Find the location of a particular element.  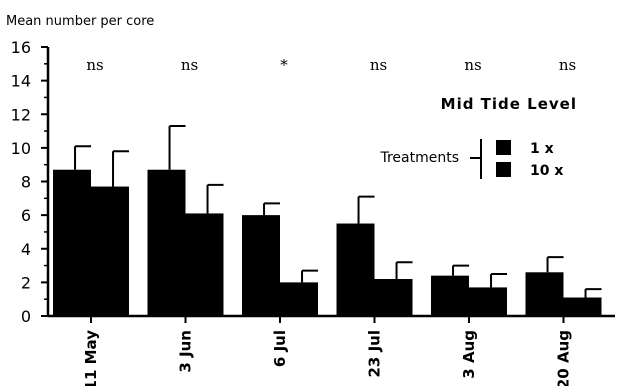

x-tick-label: 20 Aug is located at coordinates (564, 358).